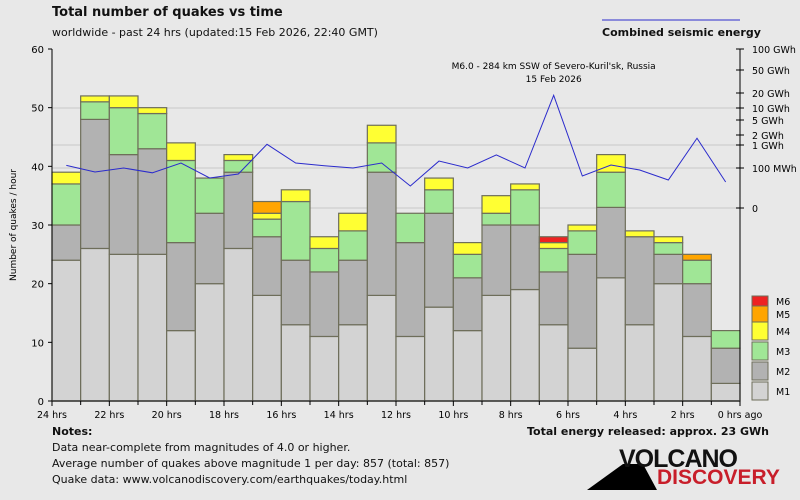 The height and width of the screenshot is (500, 800). What do you see at coordinates (167, 415) in the screenshot?
I see `x-tick-label: 20 hrs` at bounding box center [167, 415].